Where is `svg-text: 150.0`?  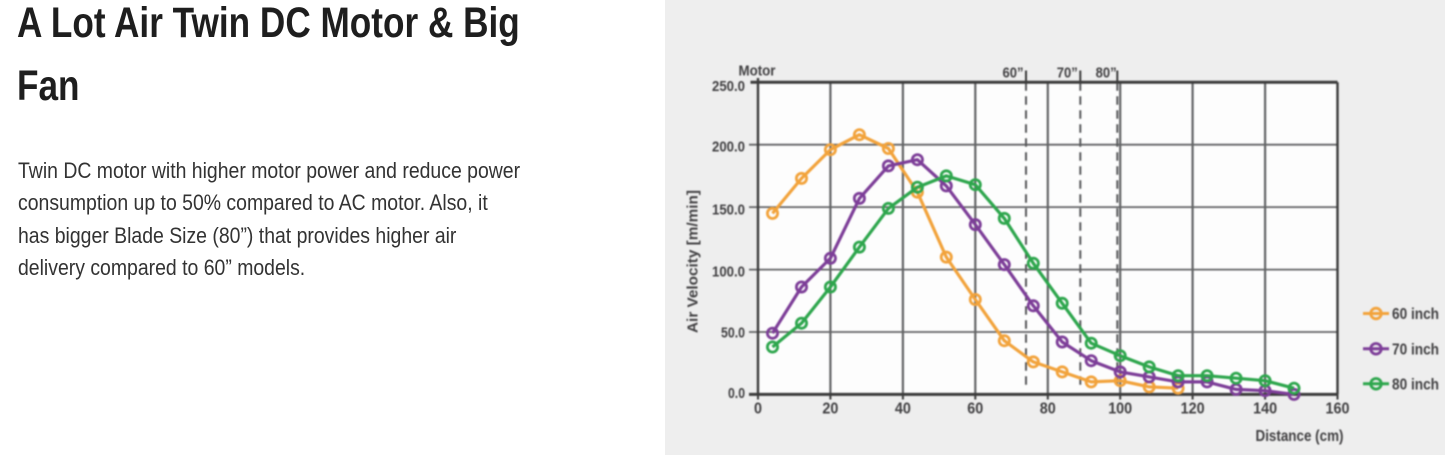 svg-text: 150.0 is located at coordinates (728, 210).